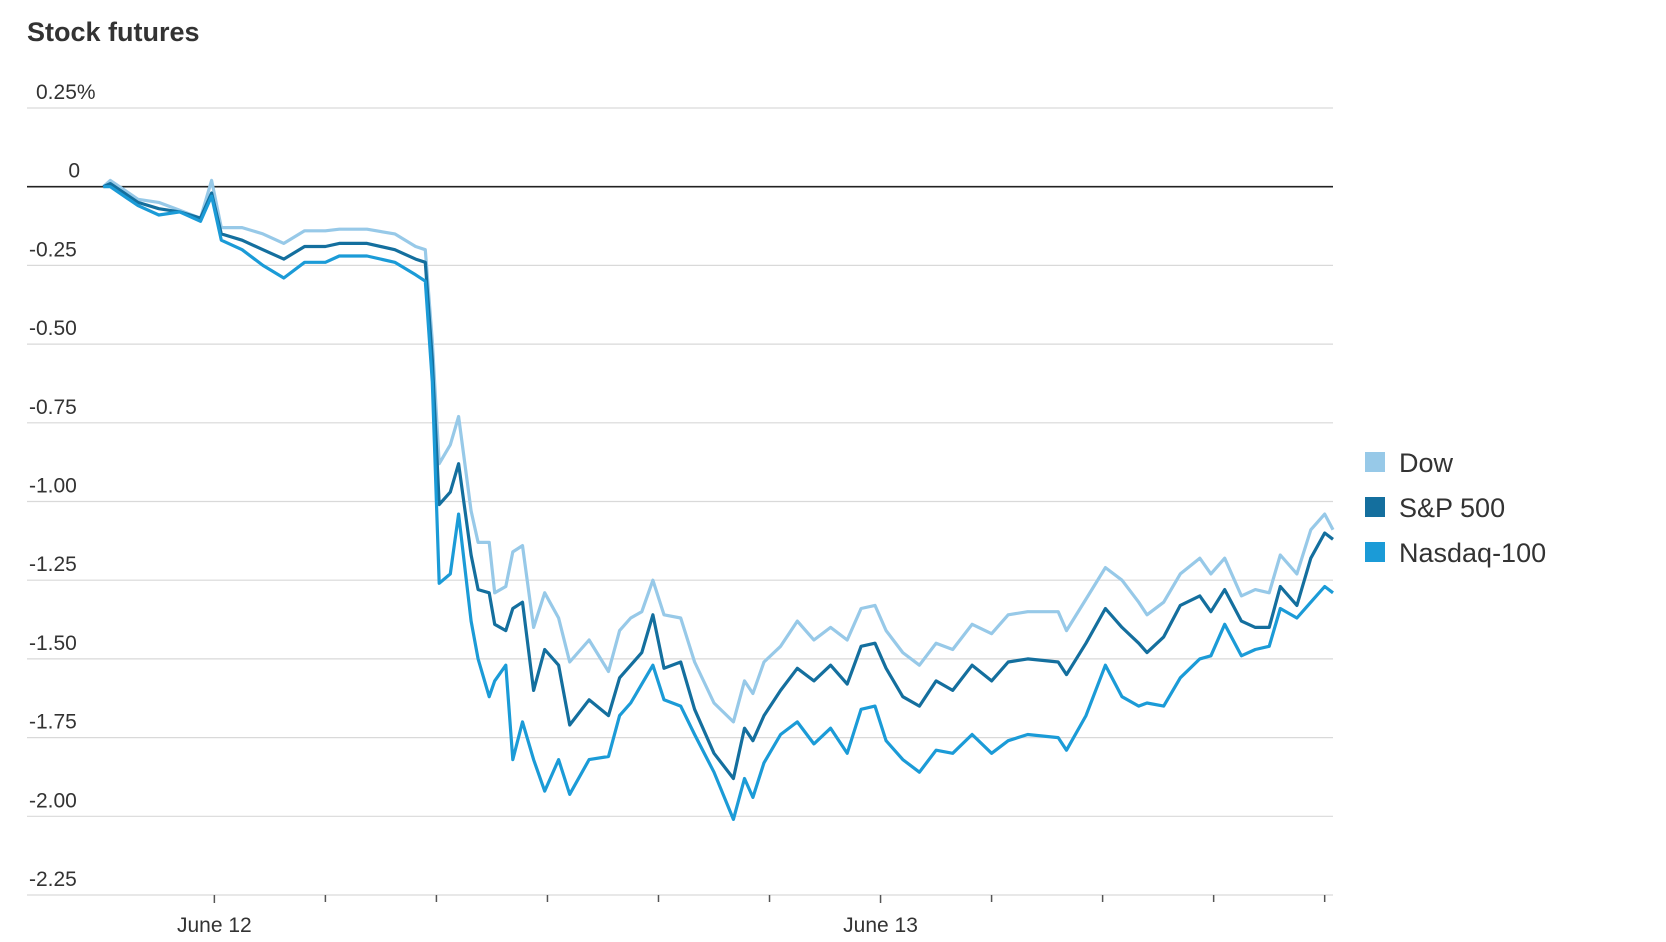 Image resolution: width=1666 pixels, height=942 pixels. Describe the element at coordinates (53, 564) in the screenshot. I see `y-tick-label: -1.25` at that location.